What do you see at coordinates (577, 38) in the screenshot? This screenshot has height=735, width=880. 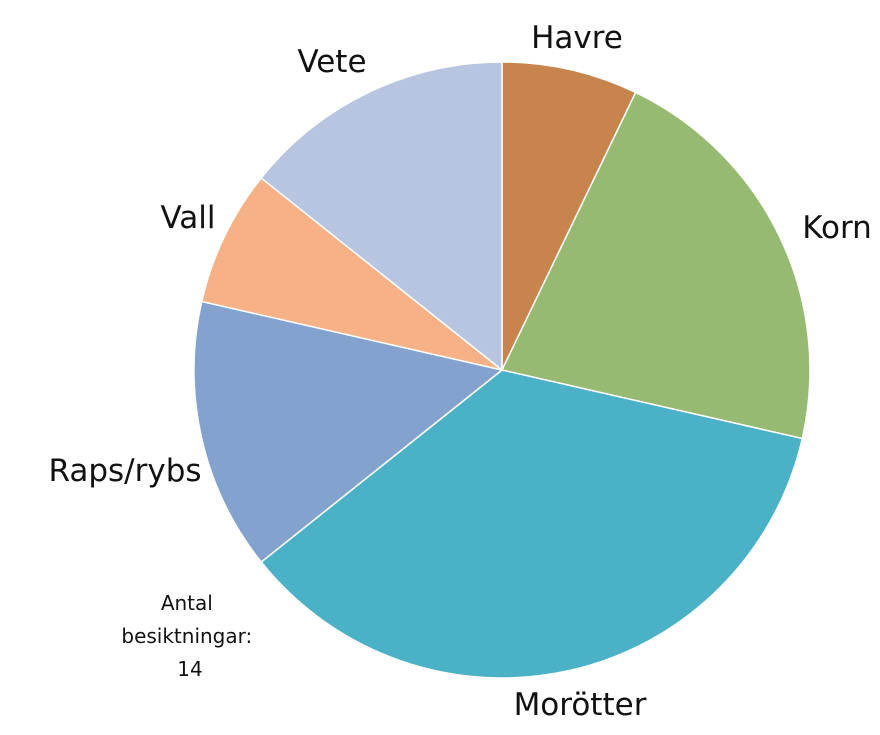 I see `slice-label-havre: Havre` at bounding box center [577, 38].